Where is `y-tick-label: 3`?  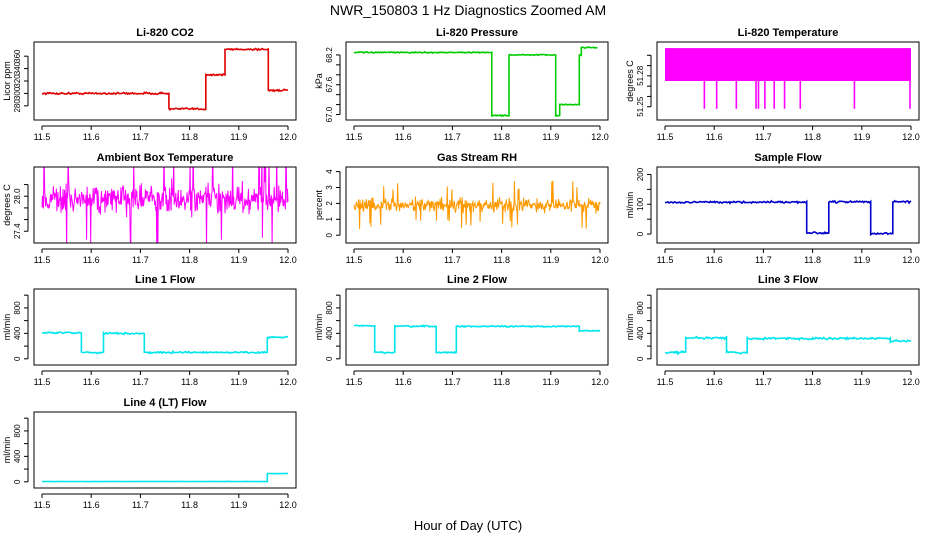 y-tick-label: 3 is located at coordinates (329, 187).